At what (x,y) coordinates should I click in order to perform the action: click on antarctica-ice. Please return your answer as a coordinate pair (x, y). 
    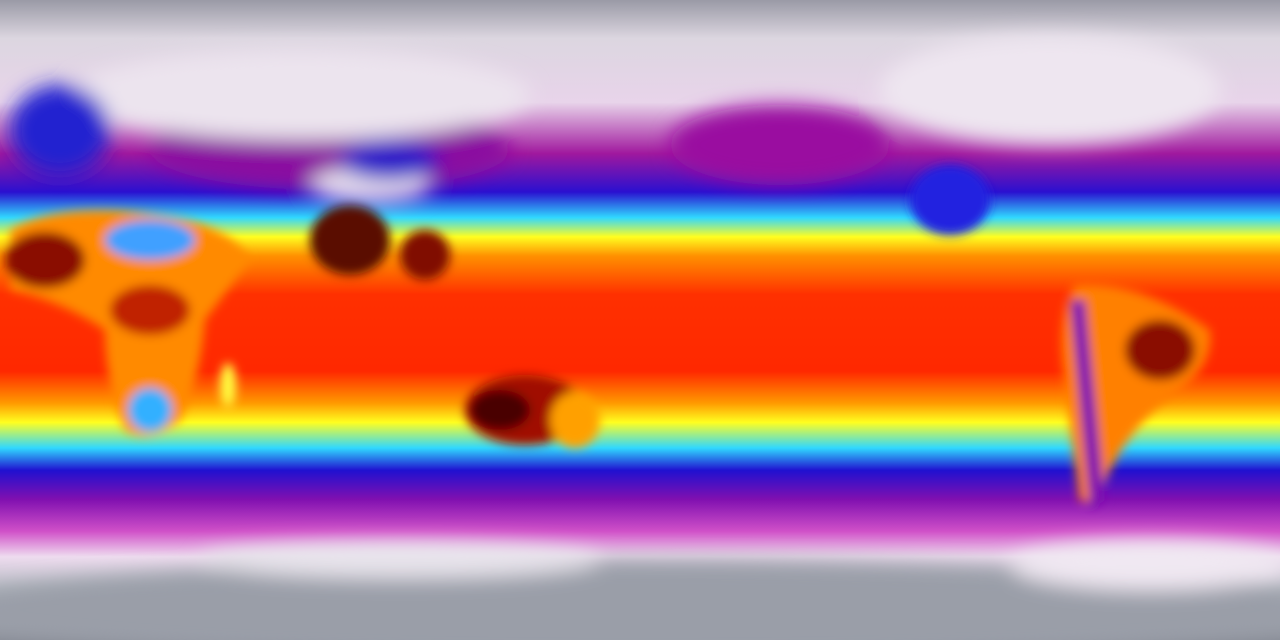
    Looking at the image, I should click on (640, 600).